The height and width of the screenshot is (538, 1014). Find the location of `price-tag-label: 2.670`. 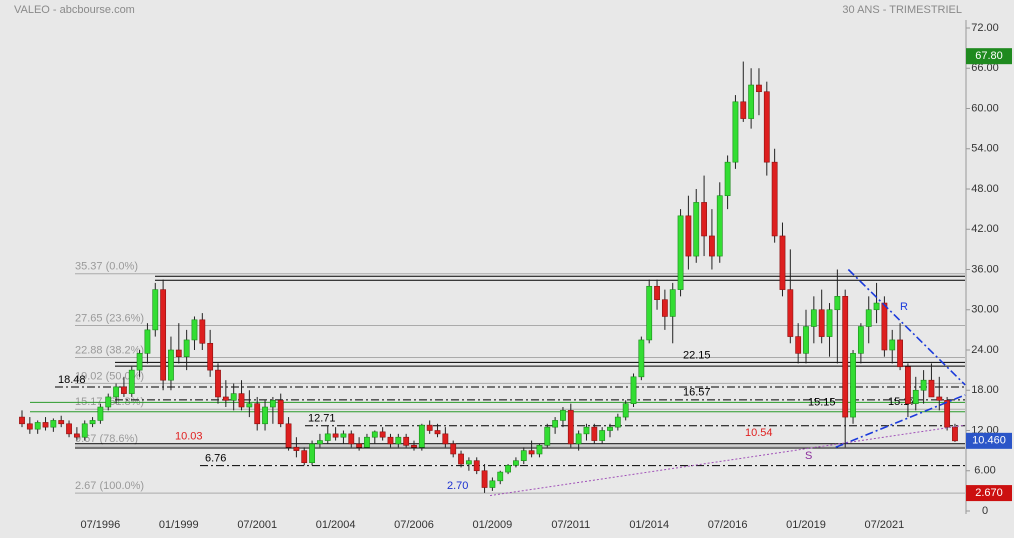

price-tag-label: 2.670 is located at coordinates (989, 493).